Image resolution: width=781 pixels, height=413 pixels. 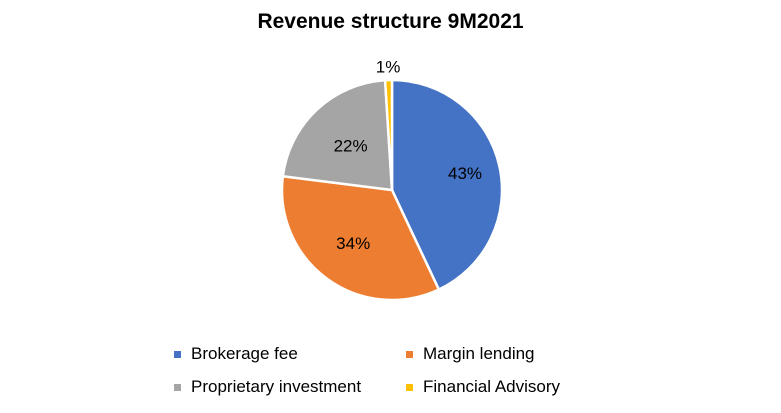 What do you see at coordinates (244, 353) in the screenshot?
I see `legend-label-brokerage-fee: Brokerage fee` at bounding box center [244, 353].